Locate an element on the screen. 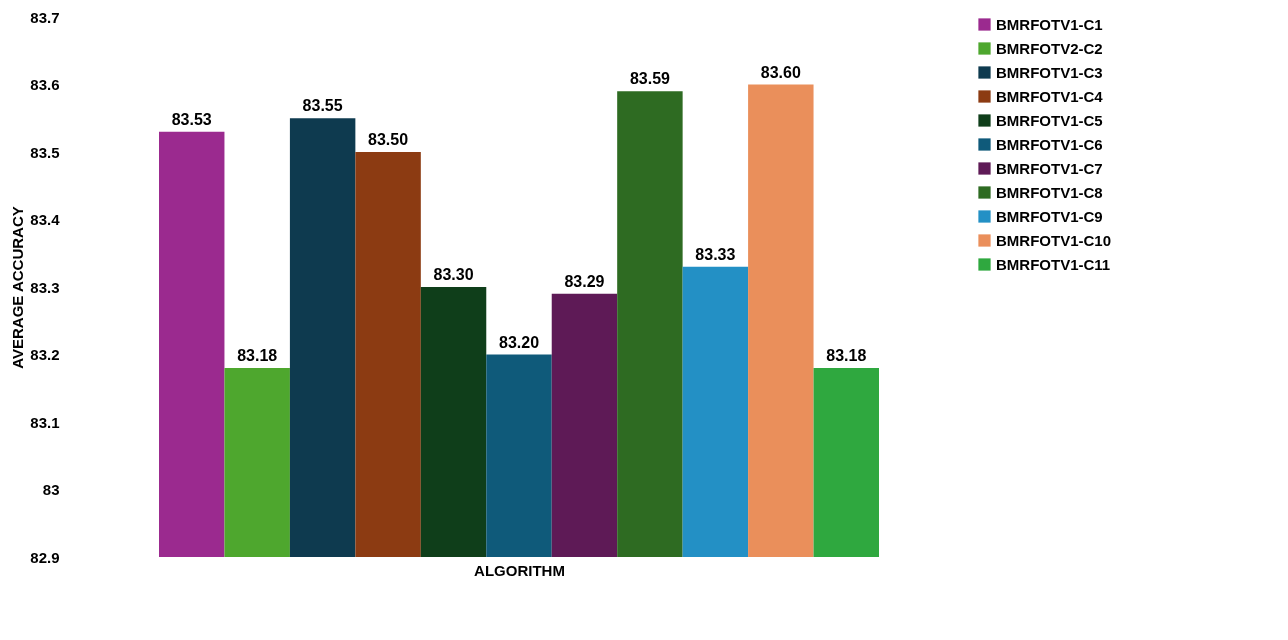  y-tick-label: 83.4 is located at coordinates (45, 219).